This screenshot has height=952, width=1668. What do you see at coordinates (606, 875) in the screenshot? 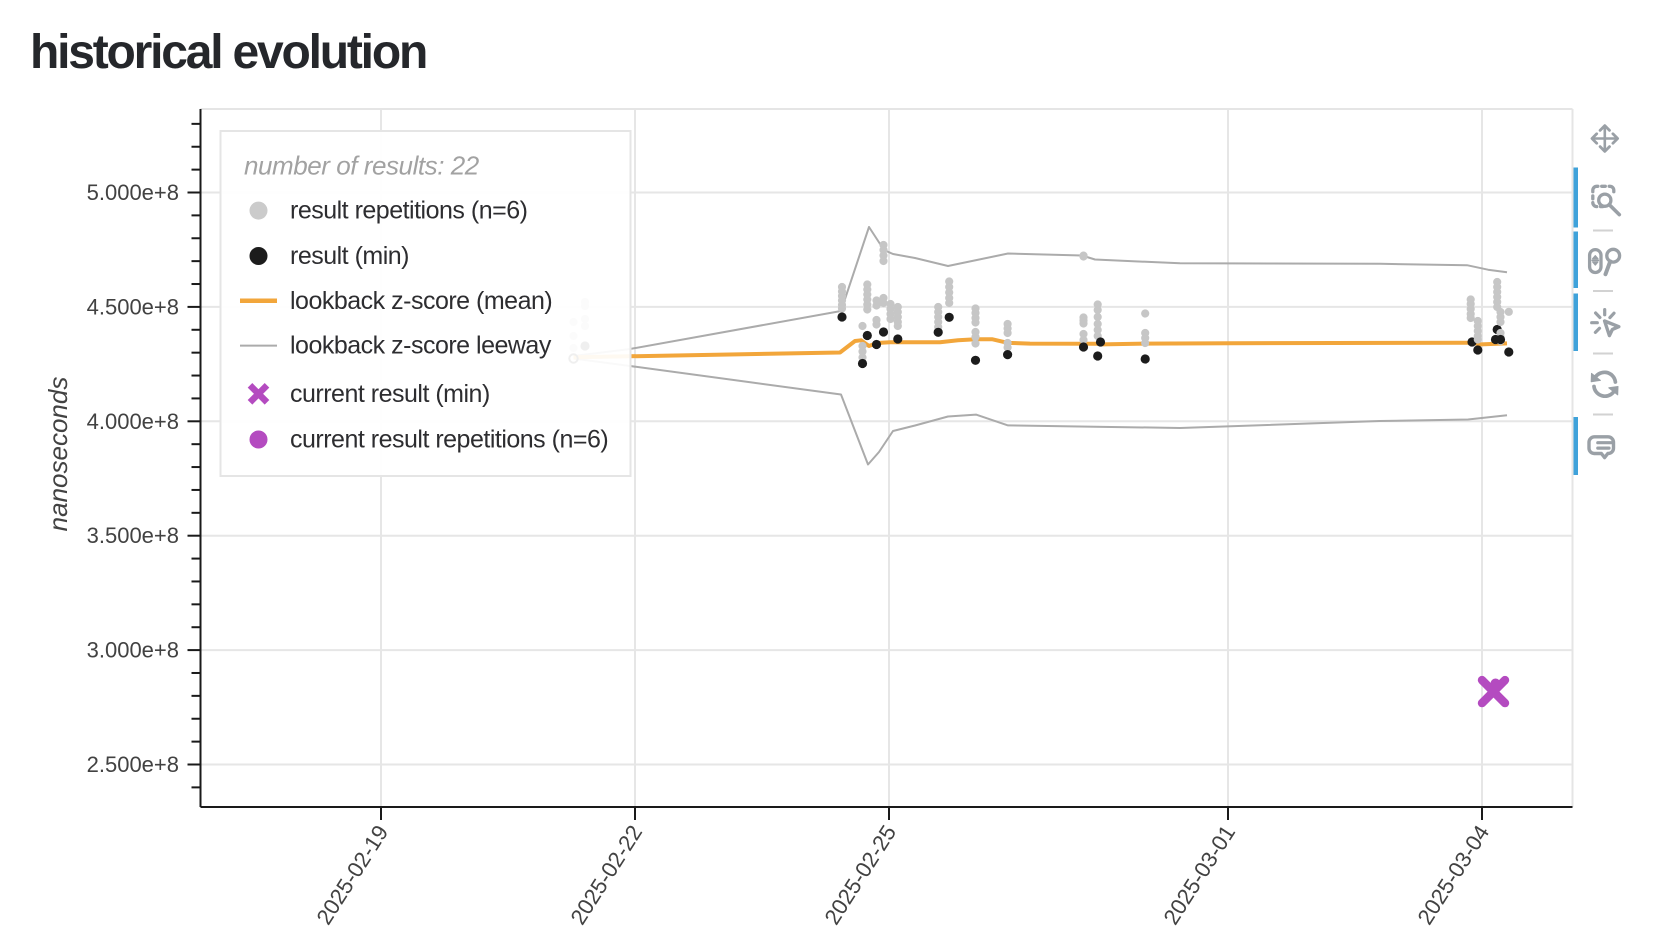
I see `svg-text: 2025-02-22` at bounding box center [606, 875].